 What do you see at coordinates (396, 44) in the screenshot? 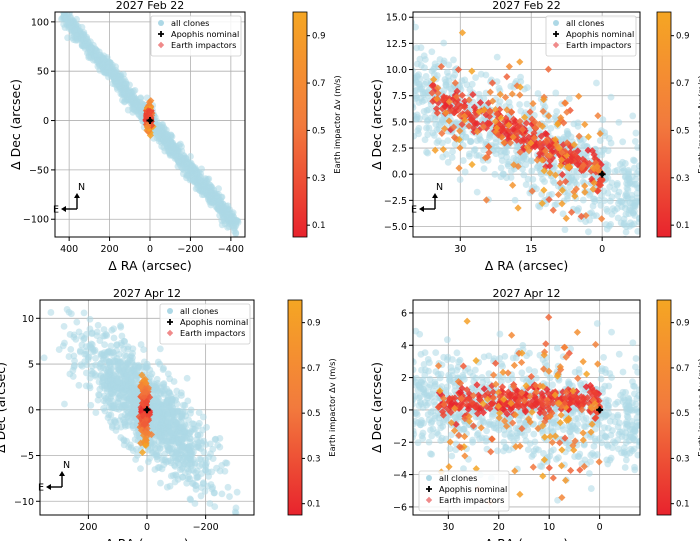
I see `y-tick-label: 12.5` at bounding box center [396, 44].